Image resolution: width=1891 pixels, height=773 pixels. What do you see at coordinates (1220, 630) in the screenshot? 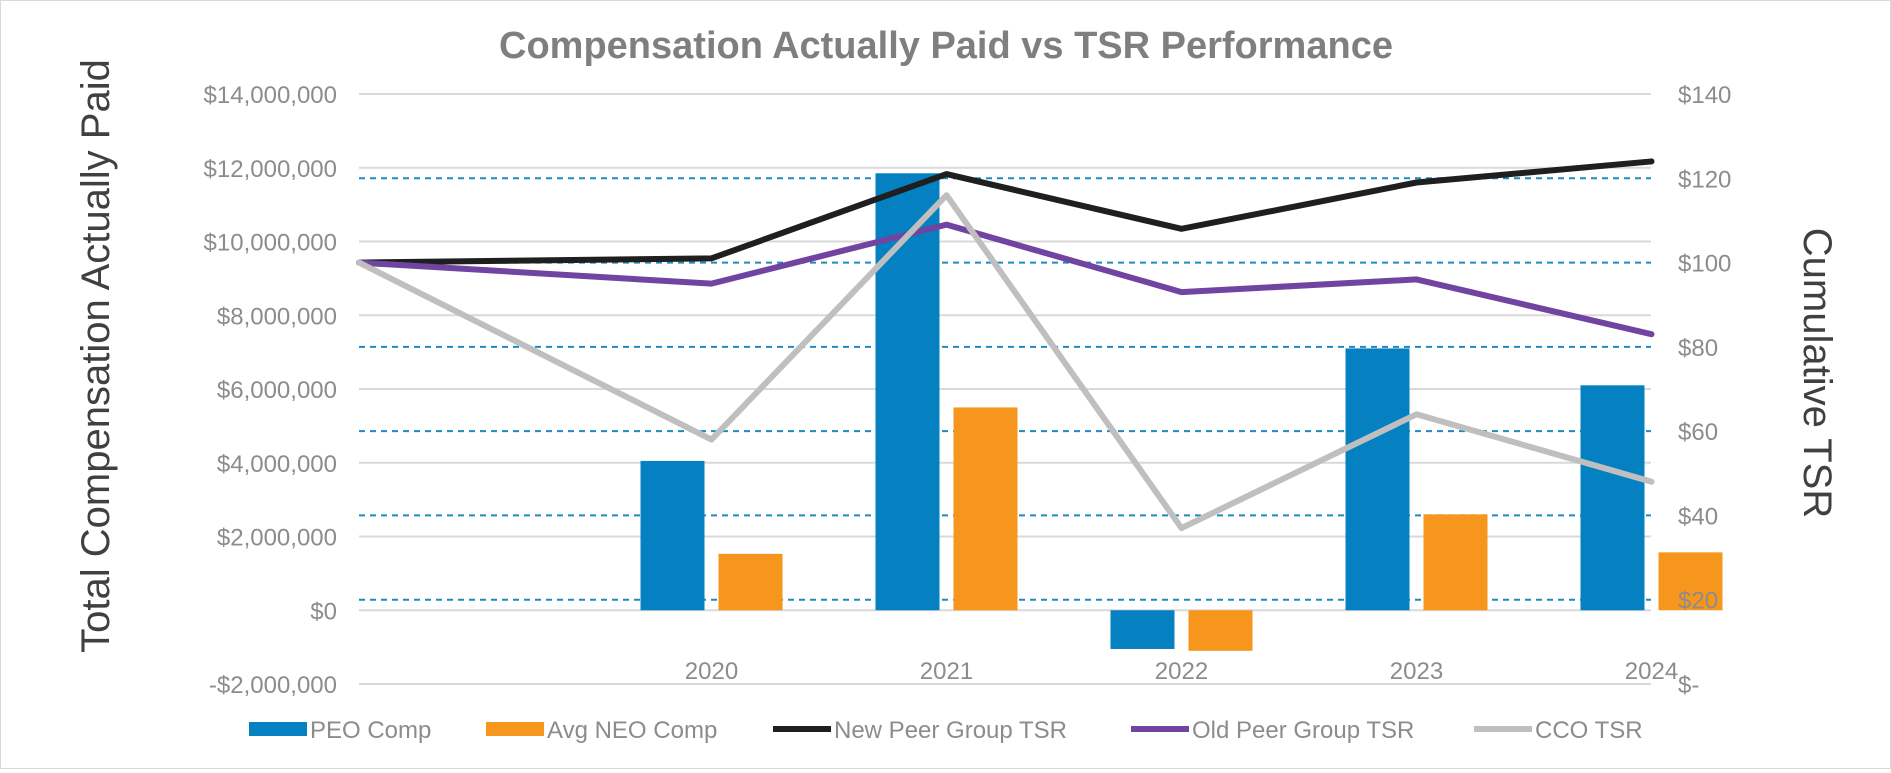
I see `bar-avg-neo-comp-2022` at bounding box center [1220, 630].